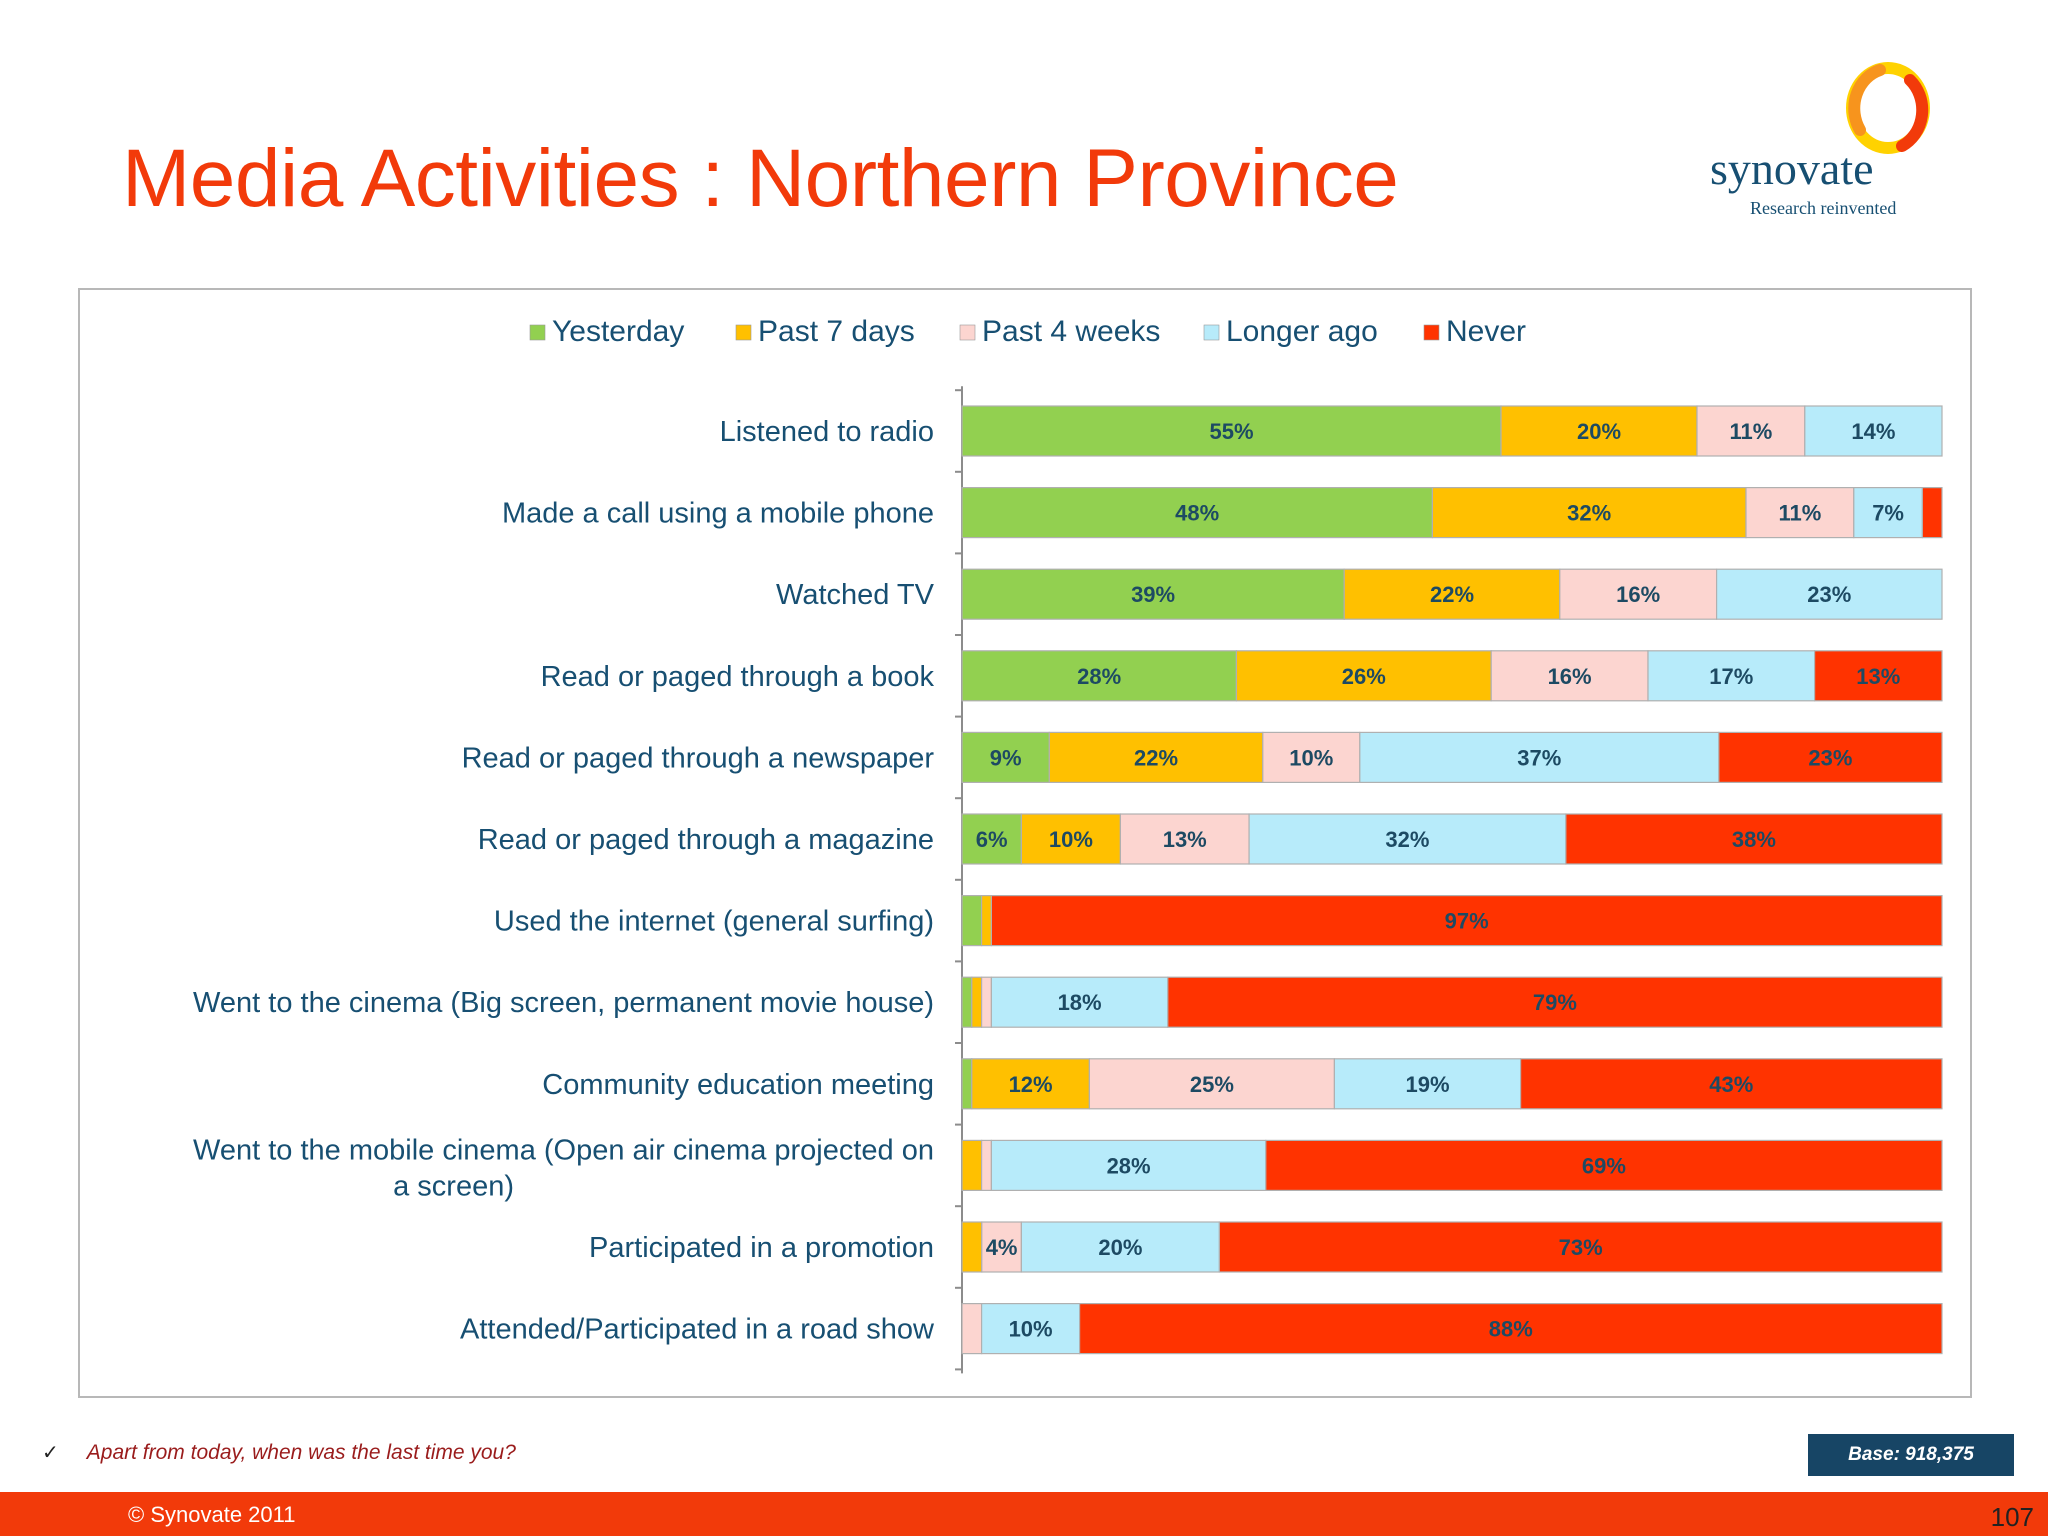 The width and height of the screenshot is (2048, 1536). What do you see at coordinates (698, 758) in the screenshot?
I see `category-label: Read or paged through a newspaper` at bounding box center [698, 758].